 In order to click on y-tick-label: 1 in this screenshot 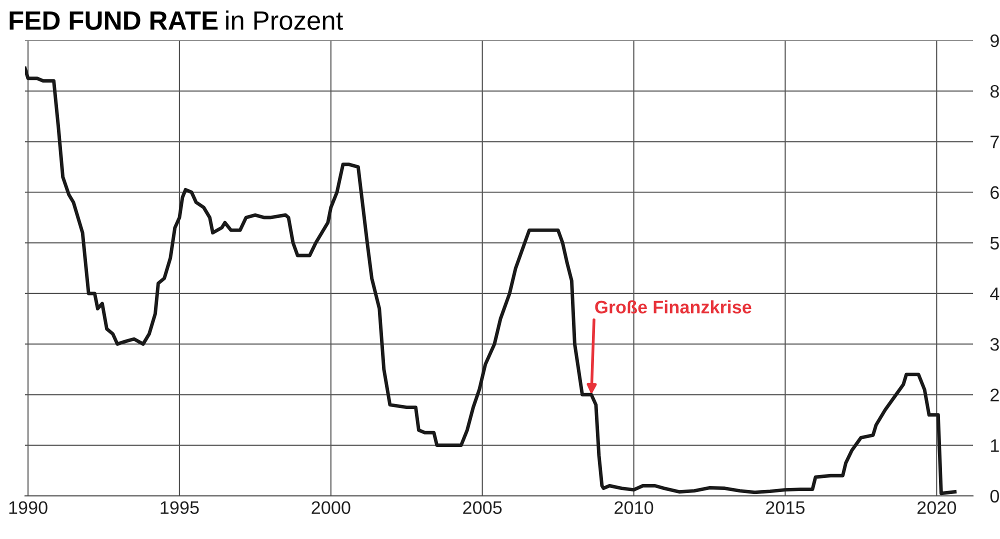, I will do `click(995, 445)`.